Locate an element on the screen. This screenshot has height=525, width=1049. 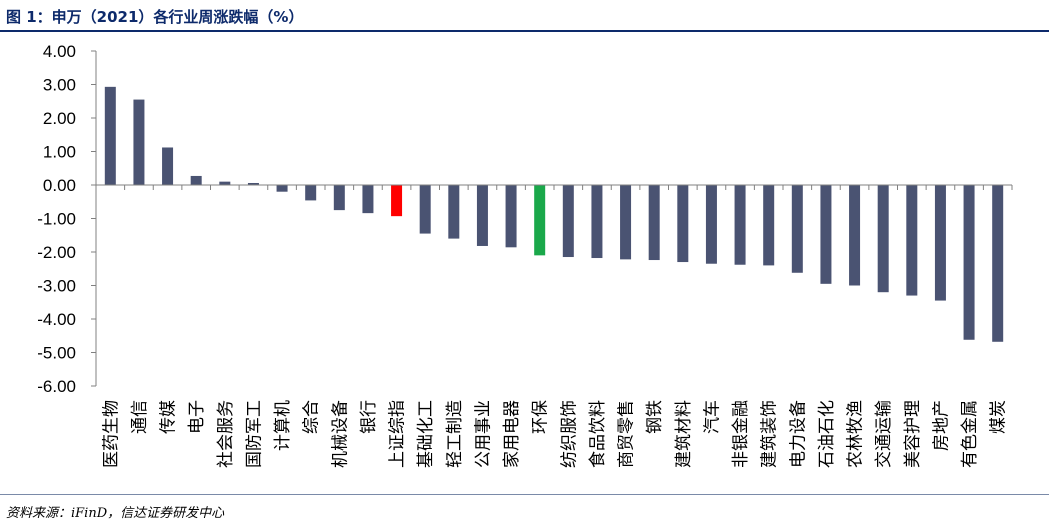
y-tick-label: -3.00 is located at coordinates (56, 286).